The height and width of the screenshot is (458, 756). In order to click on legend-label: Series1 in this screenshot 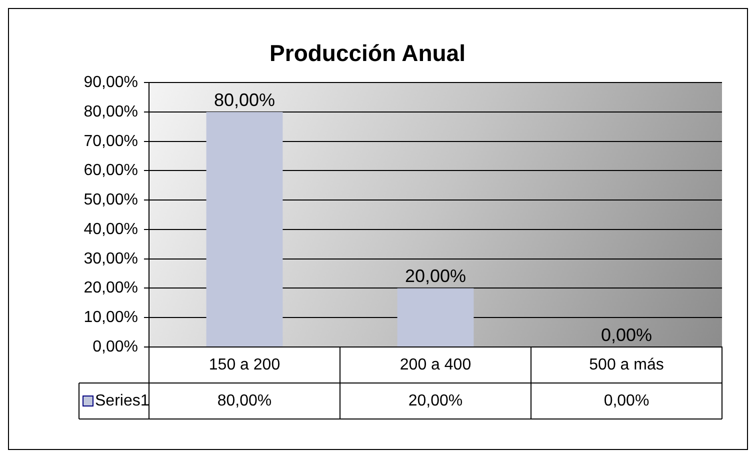, I will do `click(122, 401)`.